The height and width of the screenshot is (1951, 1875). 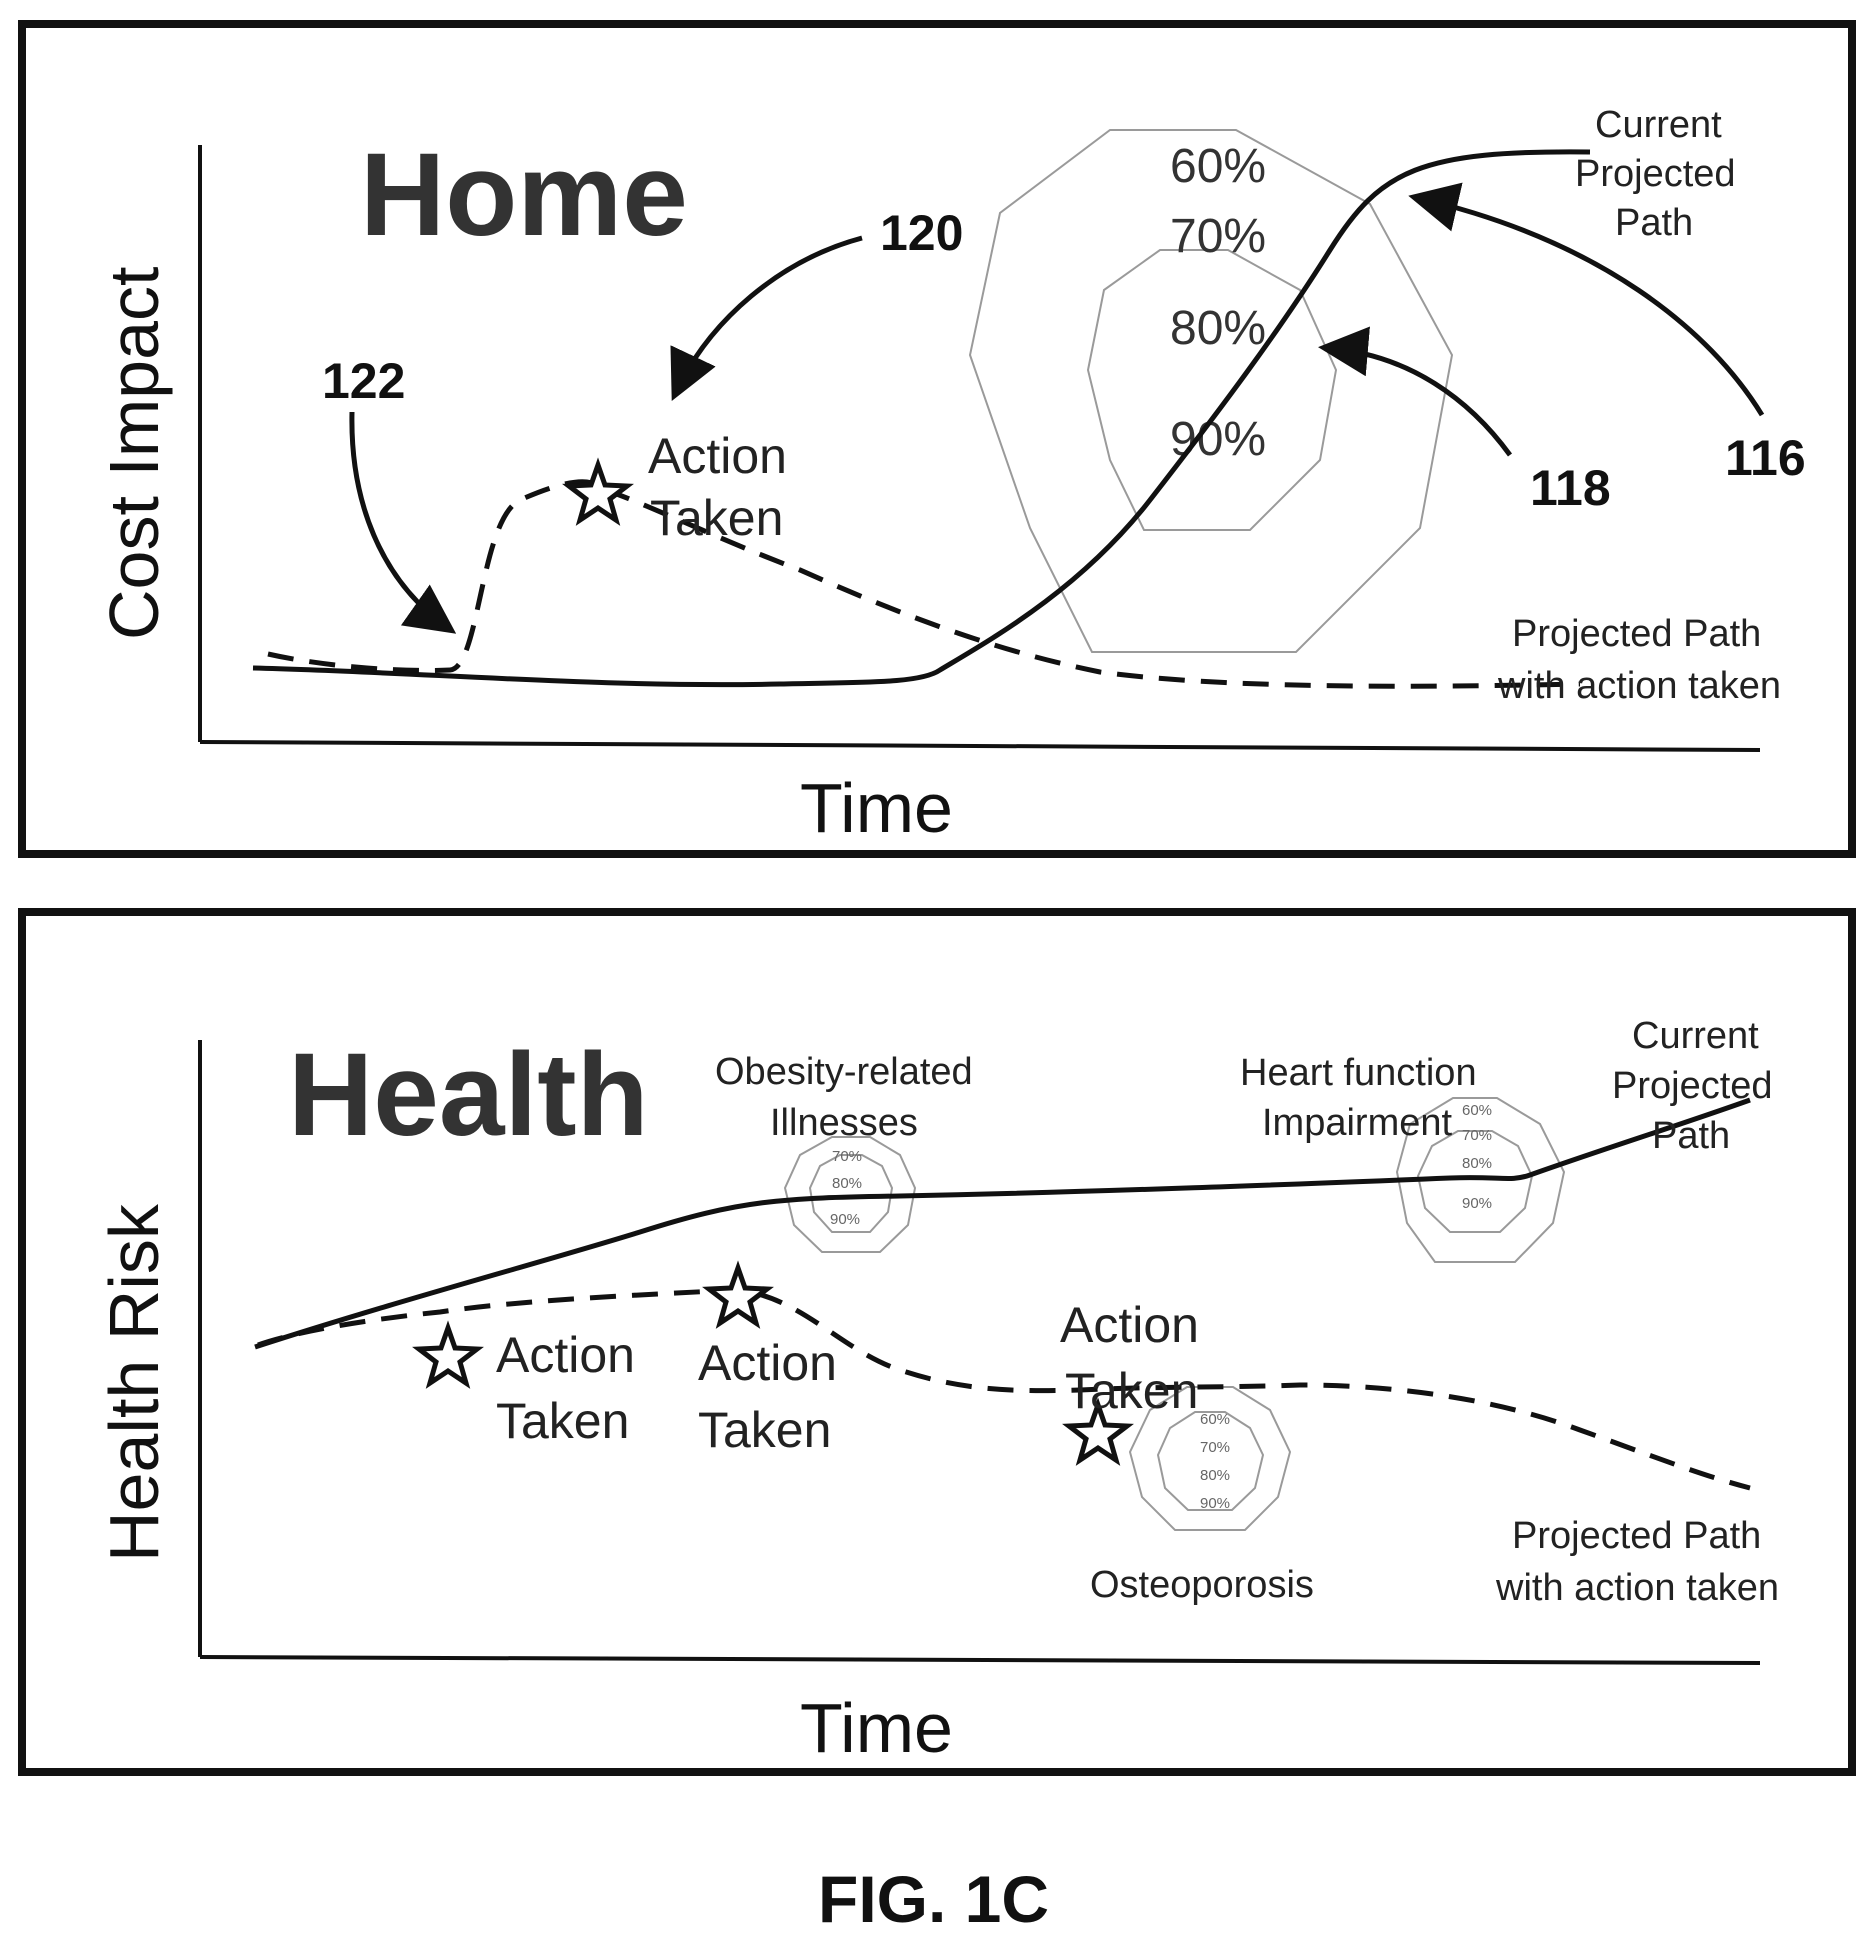 What do you see at coordinates (921, 233) in the screenshot?
I see `home-ref-120: 120` at bounding box center [921, 233].